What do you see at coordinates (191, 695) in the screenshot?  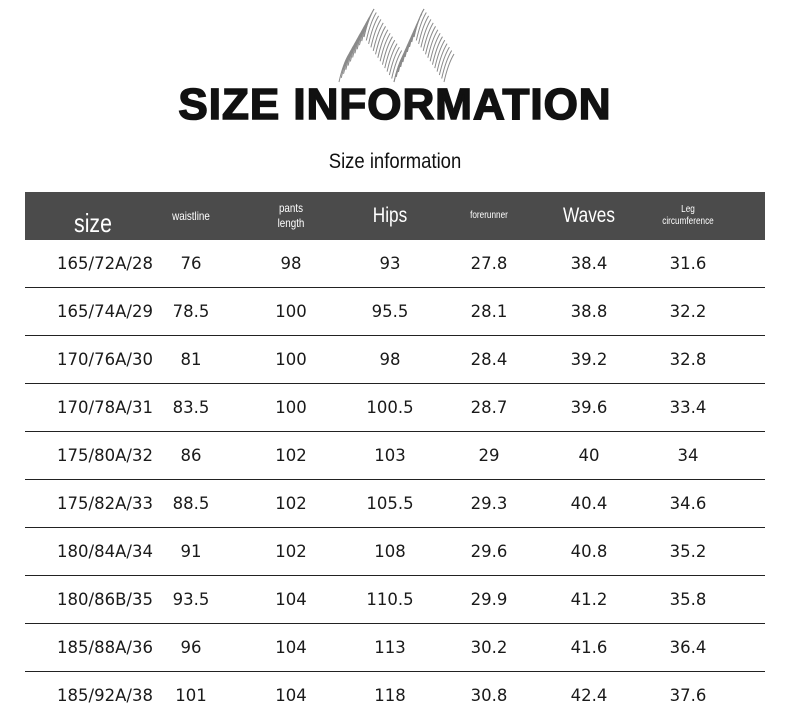 I see `cell-waistline: 101` at bounding box center [191, 695].